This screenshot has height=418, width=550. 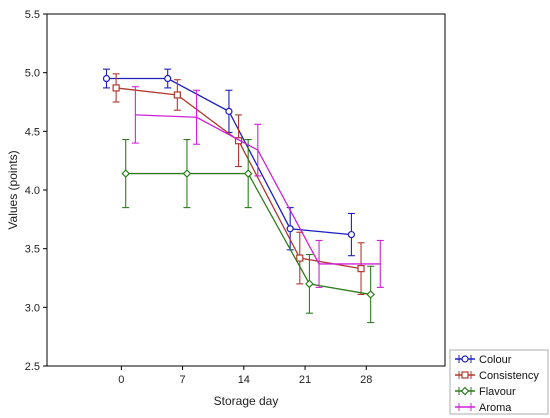 What do you see at coordinates (32, 250) in the screenshot?
I see `y-tick-label: 3.5` at bounding box center [32, 250].